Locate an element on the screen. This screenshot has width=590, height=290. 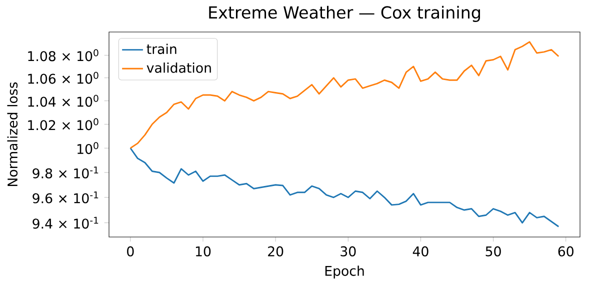
legend-label: train is located at coordinates (161, 49).